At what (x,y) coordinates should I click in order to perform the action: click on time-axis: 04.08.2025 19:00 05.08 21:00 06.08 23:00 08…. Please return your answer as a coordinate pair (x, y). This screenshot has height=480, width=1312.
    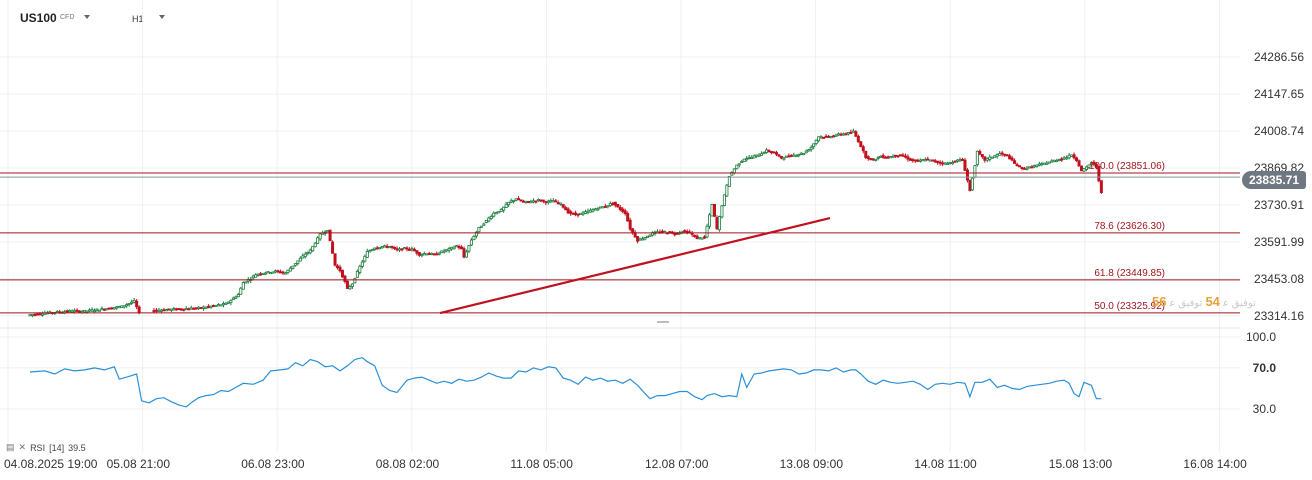
    Looking at the image, I should click on (625, 464).